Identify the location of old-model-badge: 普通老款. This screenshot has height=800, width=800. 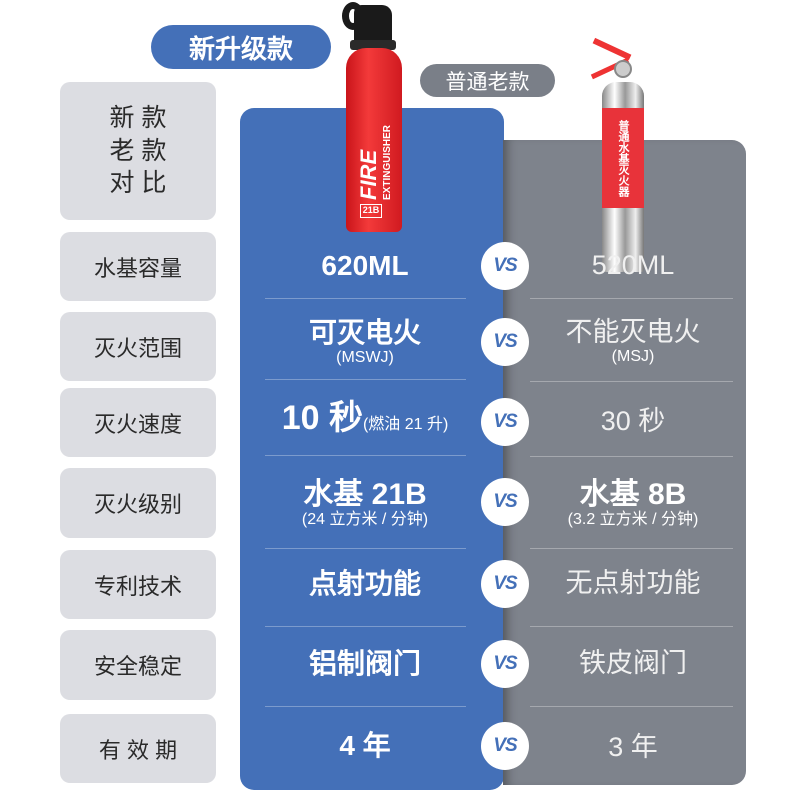
(487, 80).